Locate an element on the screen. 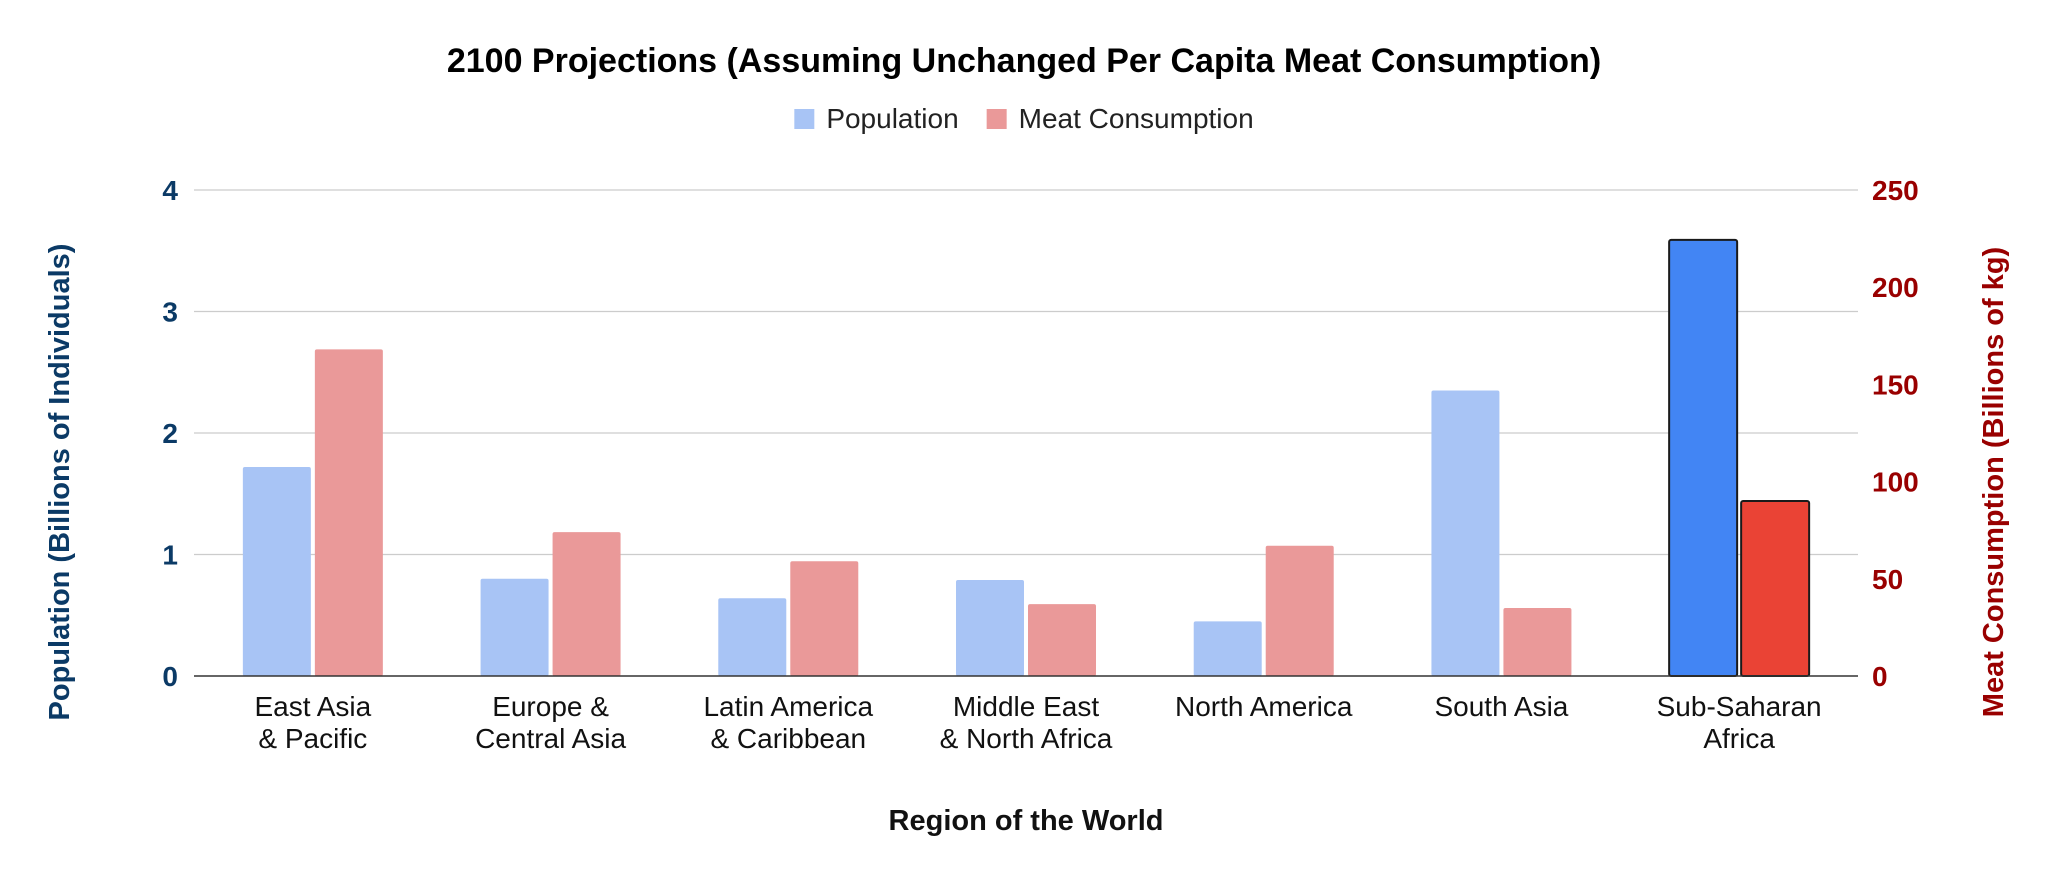 The image size is (2048, 884). x-axis-title: Region of the World is located at coordinates (1026, 821).